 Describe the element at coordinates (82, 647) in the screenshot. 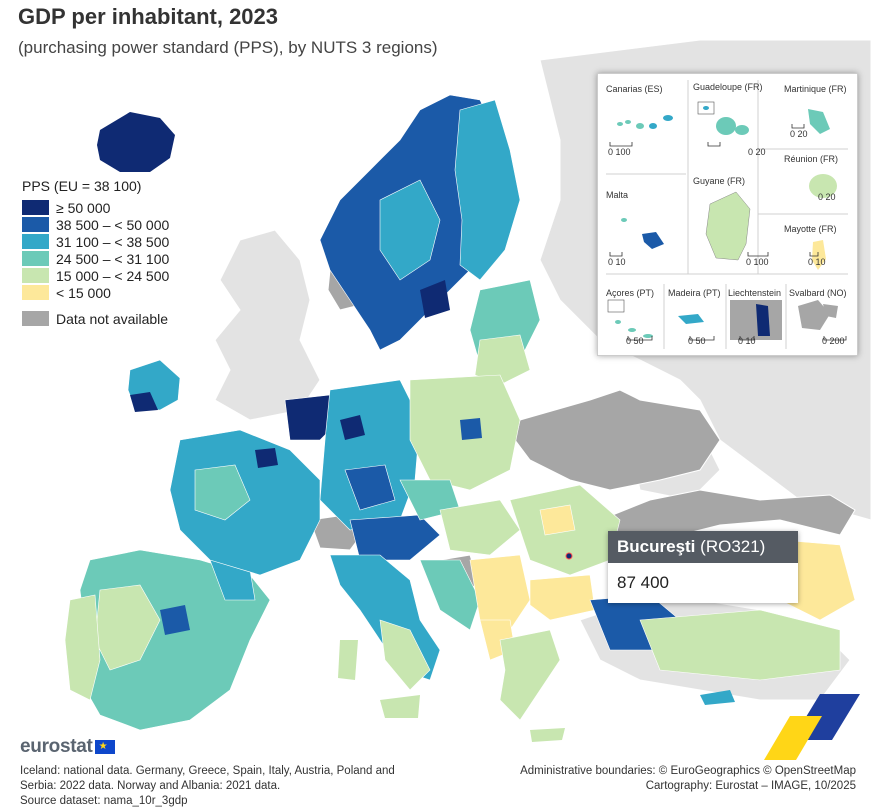

I see `portugal-region` at that location.